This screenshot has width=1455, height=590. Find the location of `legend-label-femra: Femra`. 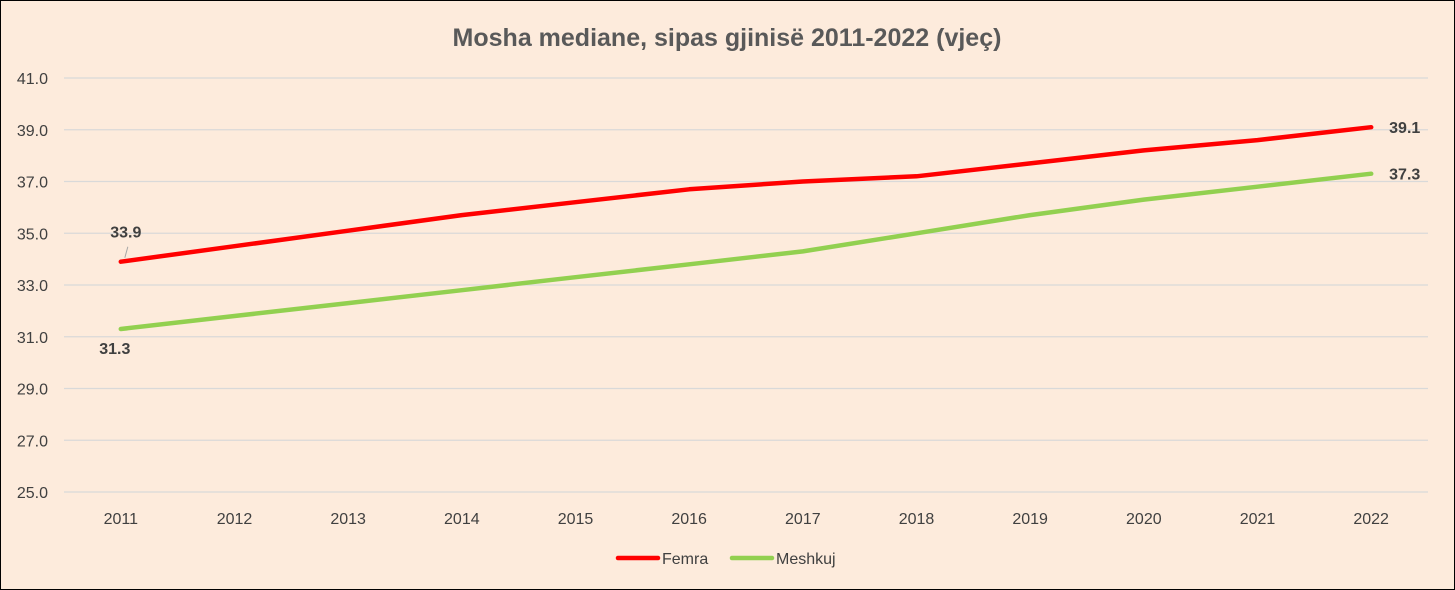

legend-label-femra: Femra is located at coordinates (685, 559).